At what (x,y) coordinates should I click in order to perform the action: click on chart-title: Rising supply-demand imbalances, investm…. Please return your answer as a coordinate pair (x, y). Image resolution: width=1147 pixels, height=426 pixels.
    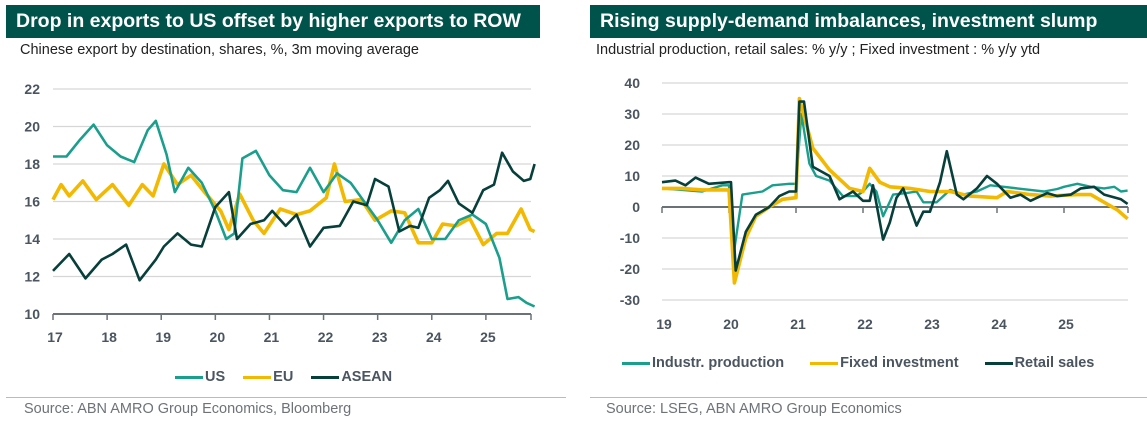
    Looking at the image, I should click on (868, 21).